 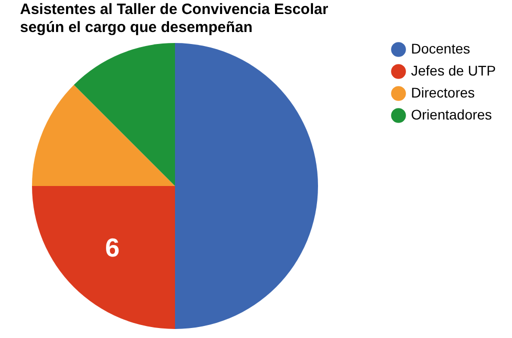 What do you see at coordinates (443, 92) in the screenshot?
I see `legend-label: Directores` at bounding box center [443, 92].